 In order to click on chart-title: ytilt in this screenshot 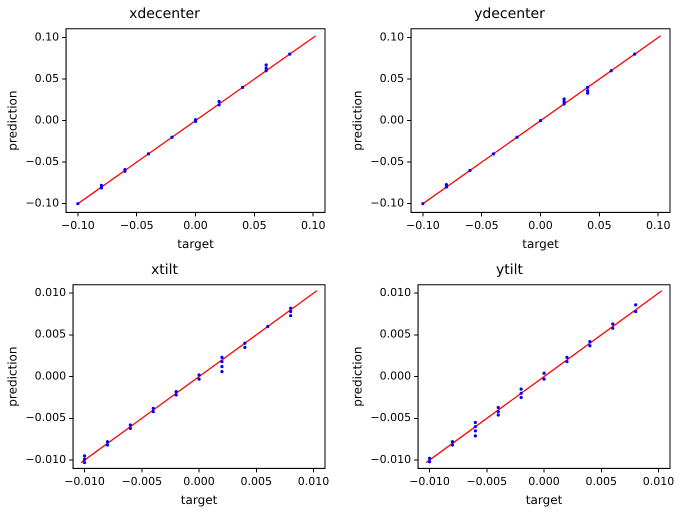, I will do `click(510, 270)`.